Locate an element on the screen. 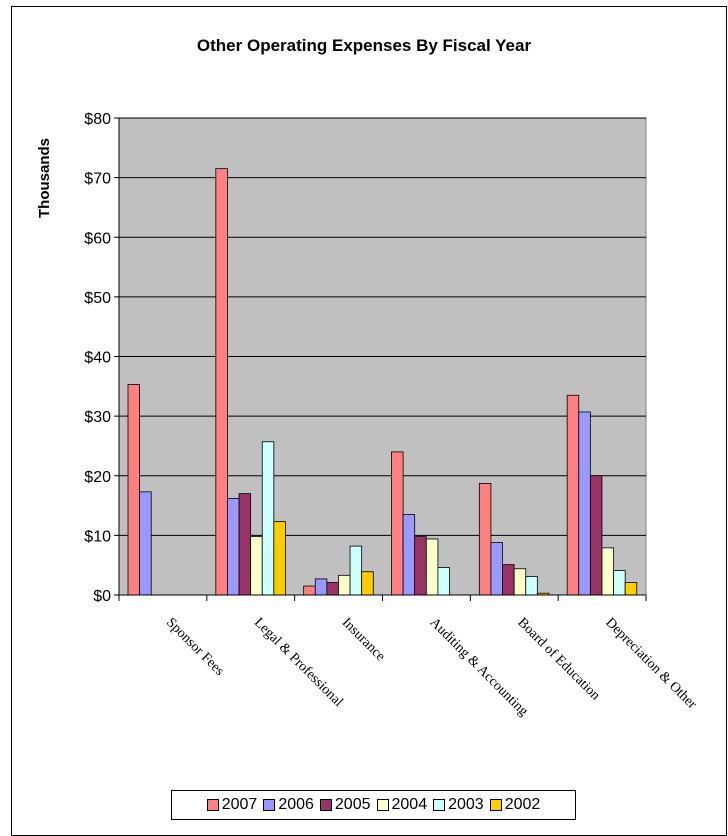  legend-item: 2003 is located at coordinates (458, 805).